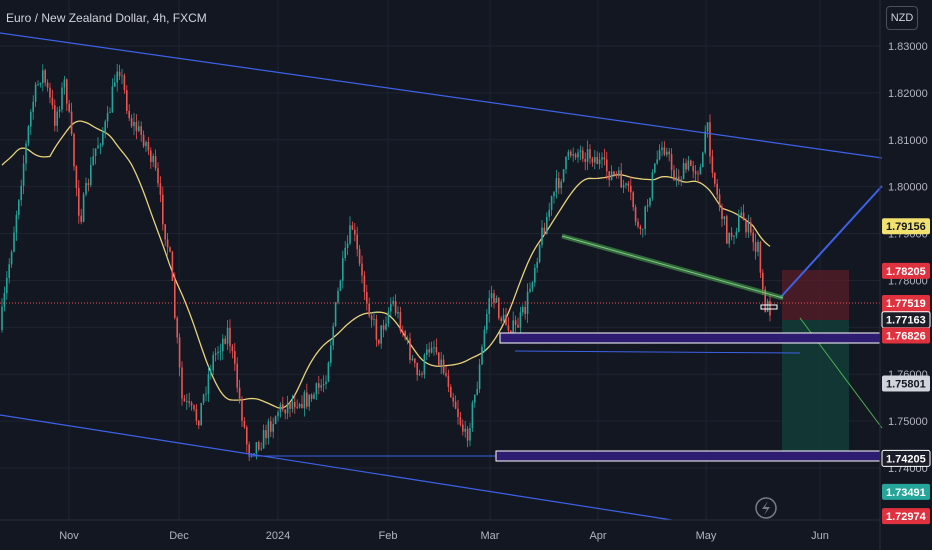 The image size is (932, 550). I want to click on y-tick-label: 1.80000, so click(908, 188).